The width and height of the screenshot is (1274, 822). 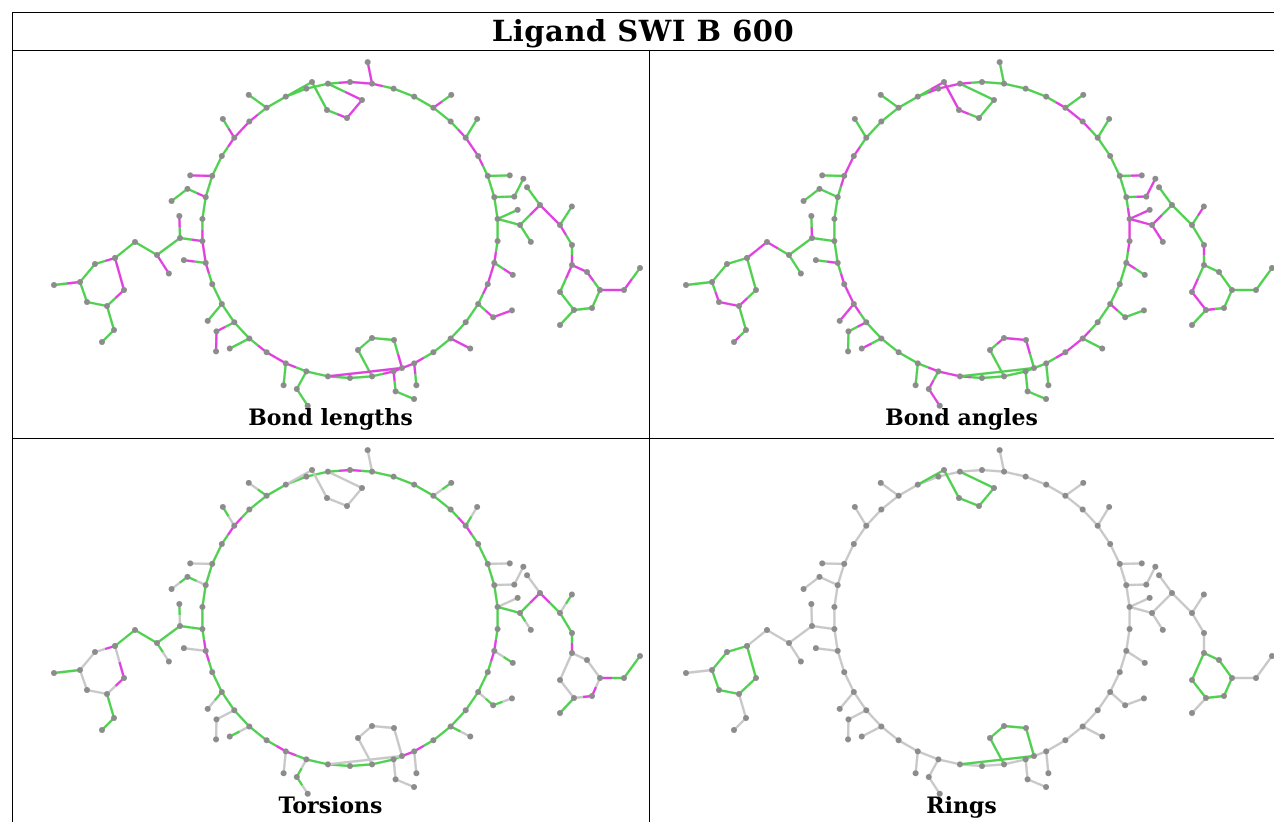 I want to click on panel-caption: Bond lengths, so click(x=330, y=418).